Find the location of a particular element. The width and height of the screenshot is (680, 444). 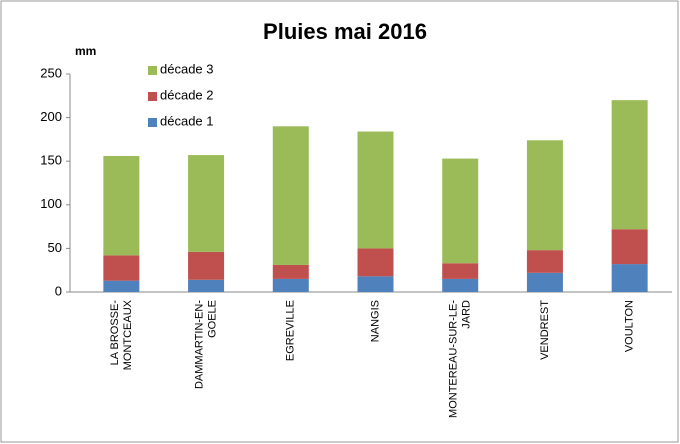

x-tick-label: VOULTON is located at coordinates (630, 326).